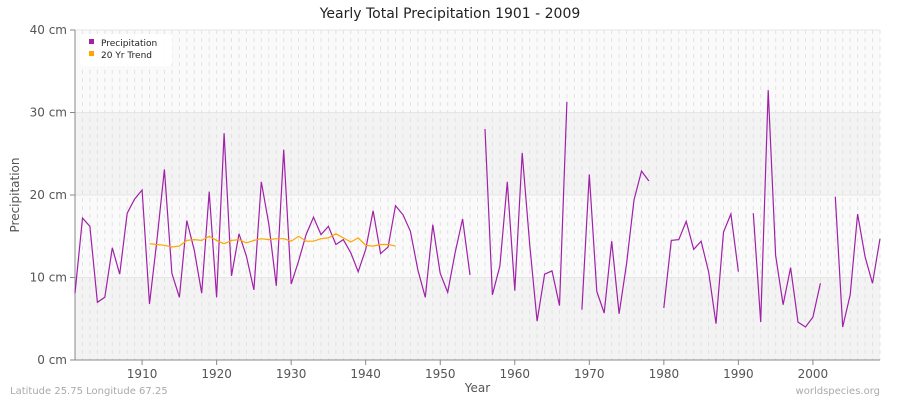  What do you see at coordinates (48, 30) in the screenshot?
I see `y-tick-label: 40 cm` at bounding box center [48, 30].